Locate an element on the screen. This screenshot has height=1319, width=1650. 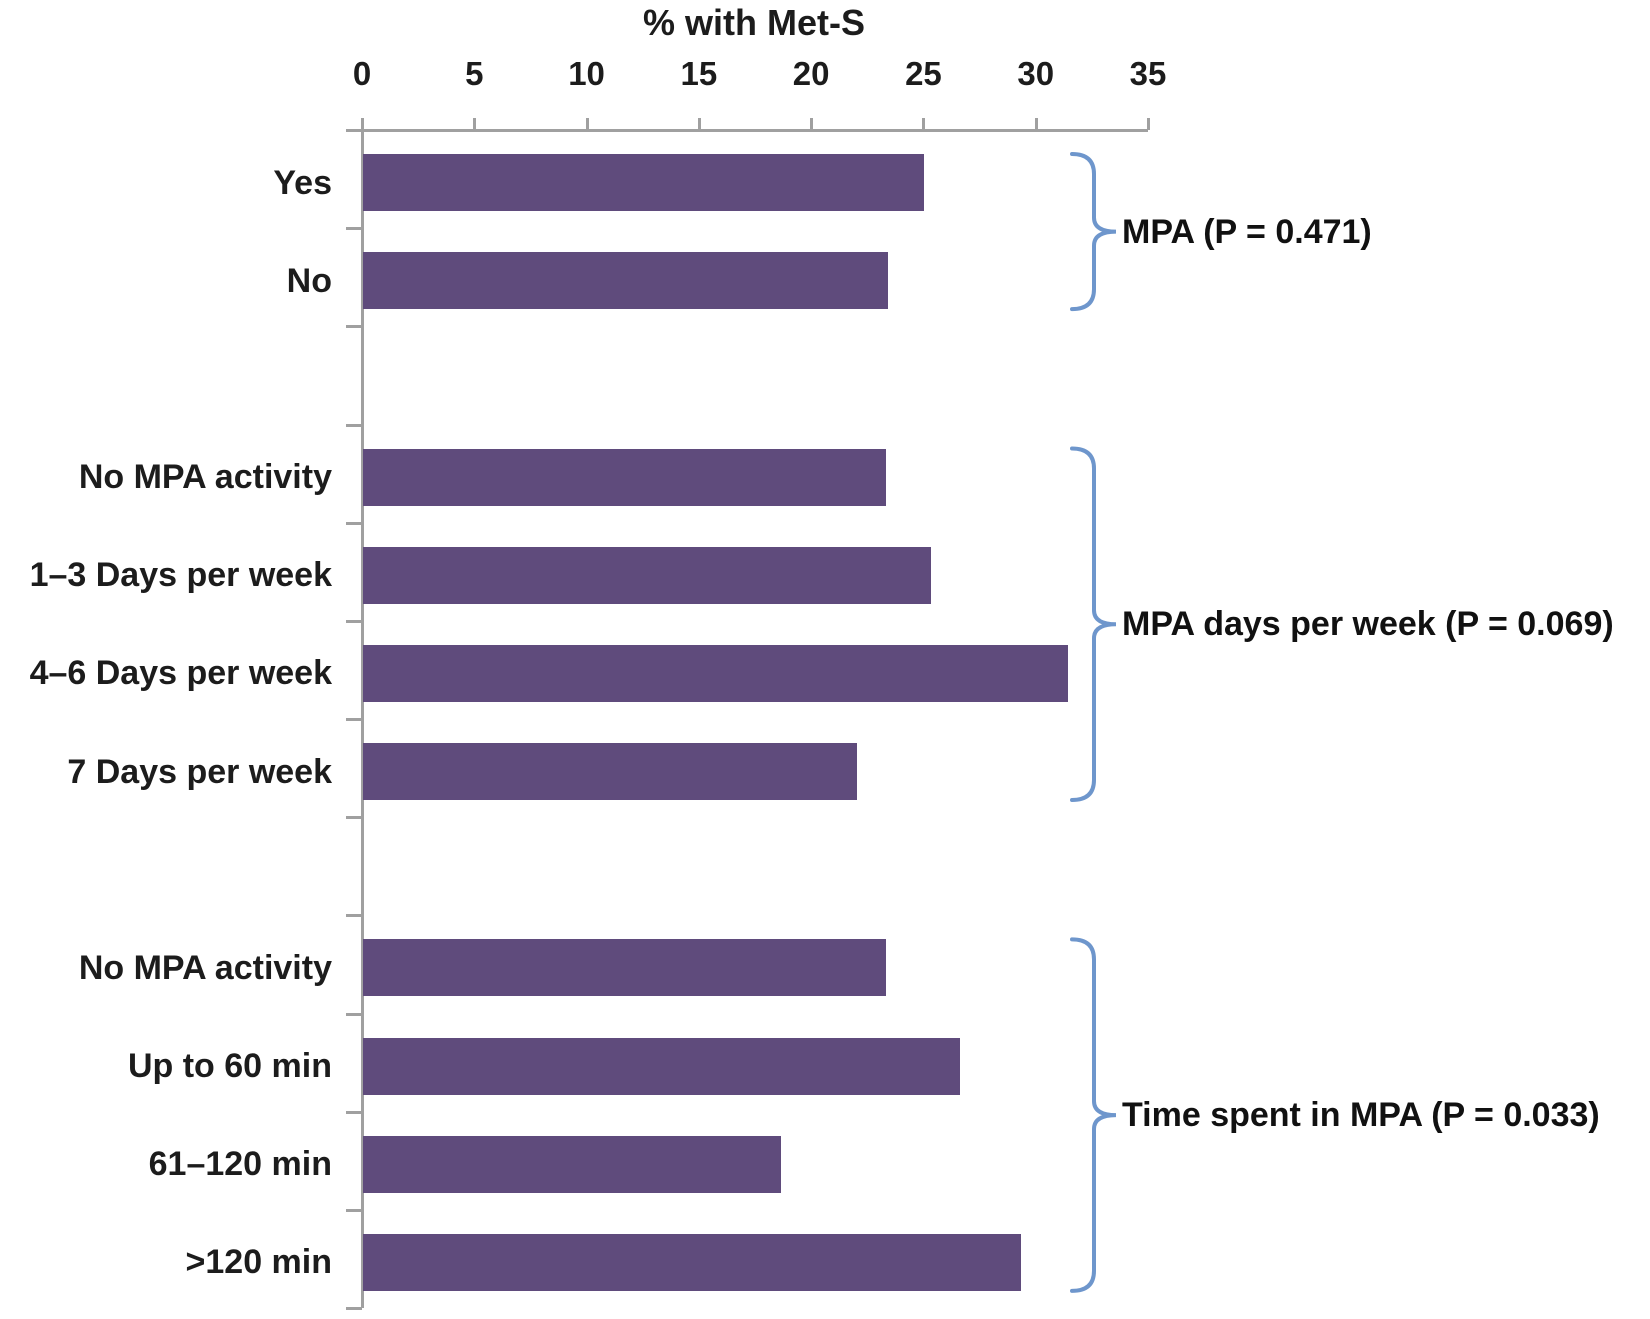
x-tick-label: 10 is located at coordinates (586, 73).